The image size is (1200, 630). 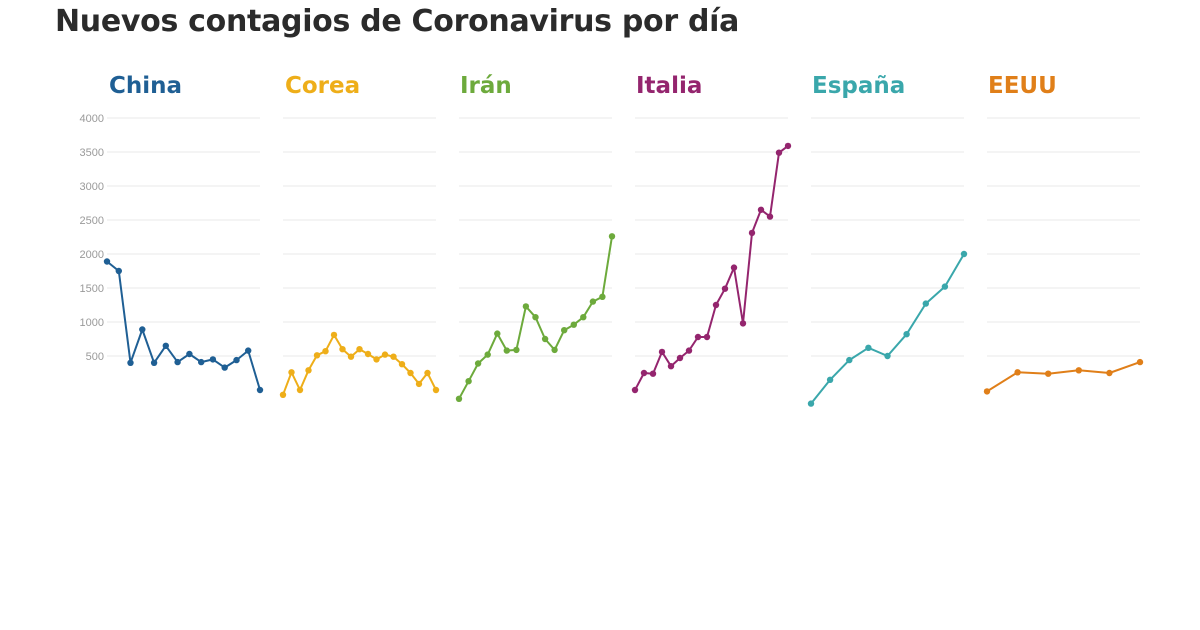 I want to click on panel-españa: España, so click(x=887, y=240).